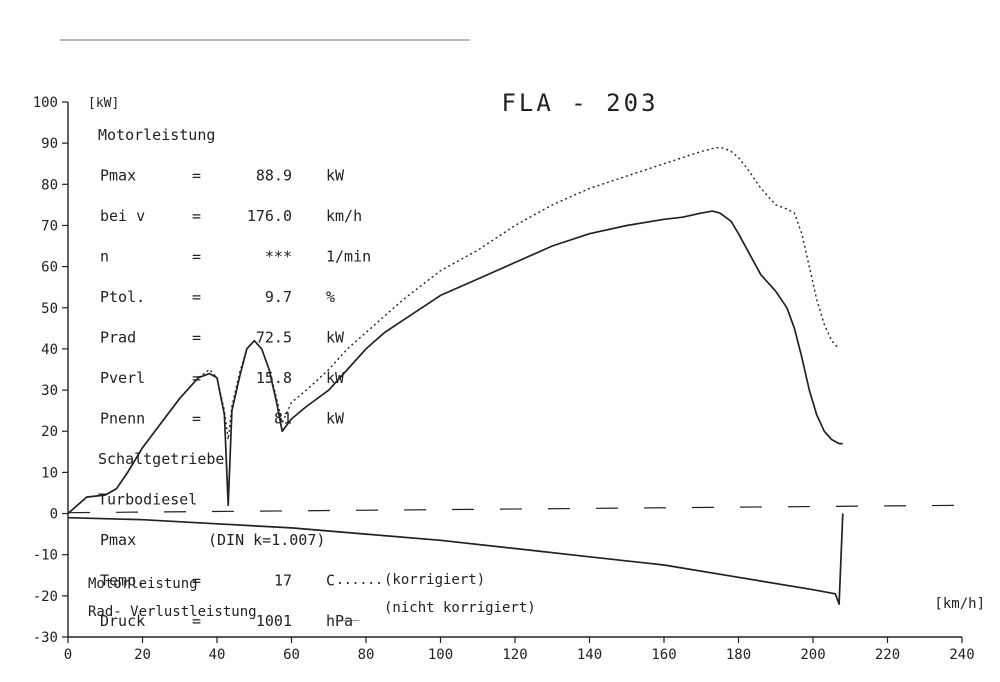 Image resolution: width=1000 pixels, height=682 pixels. I want to click on x-axis-label: [km/h], so click(959, 604).